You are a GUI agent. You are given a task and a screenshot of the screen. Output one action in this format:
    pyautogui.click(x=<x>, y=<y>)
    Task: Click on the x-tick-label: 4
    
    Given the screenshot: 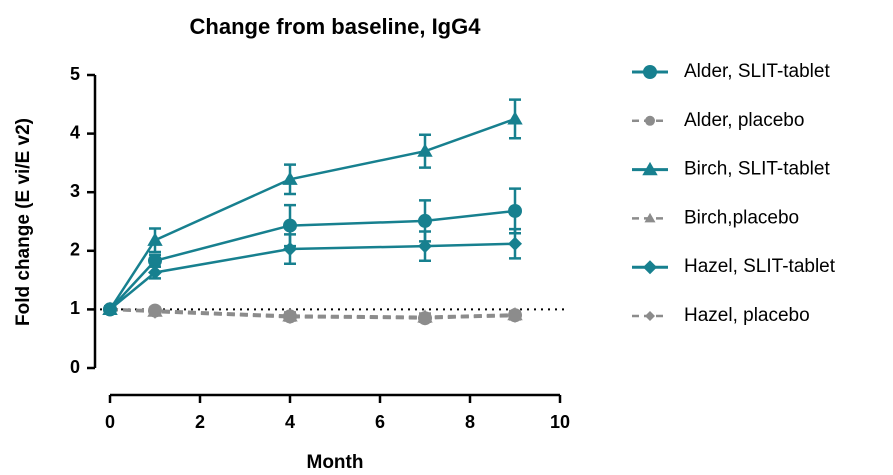 What is the action you would take?
    pyautogui.click(x=290, y=422)
    